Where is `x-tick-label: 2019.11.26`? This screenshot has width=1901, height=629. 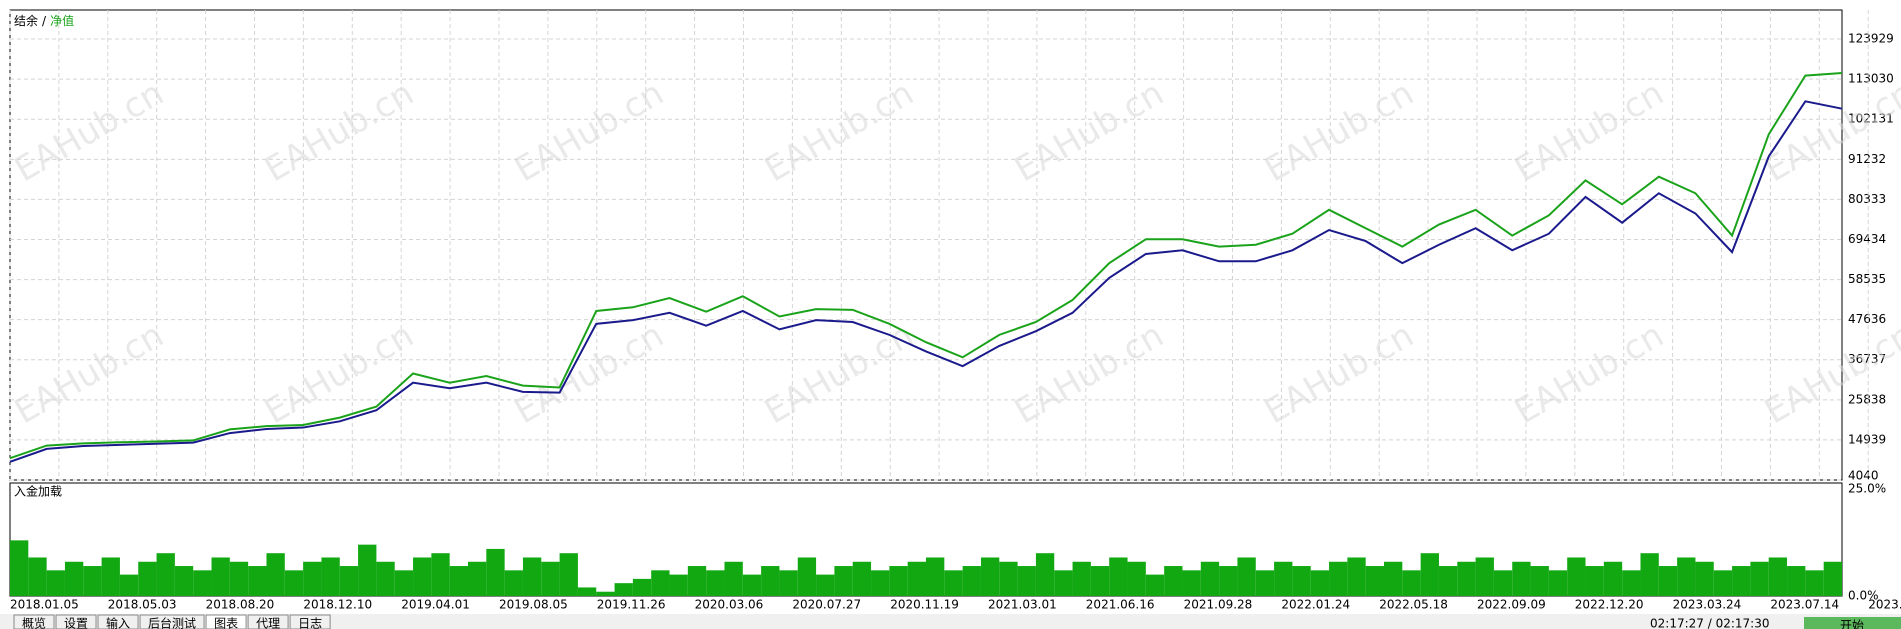
x-tick-label: 2019.11.26 is located at coordinates (631, 605).